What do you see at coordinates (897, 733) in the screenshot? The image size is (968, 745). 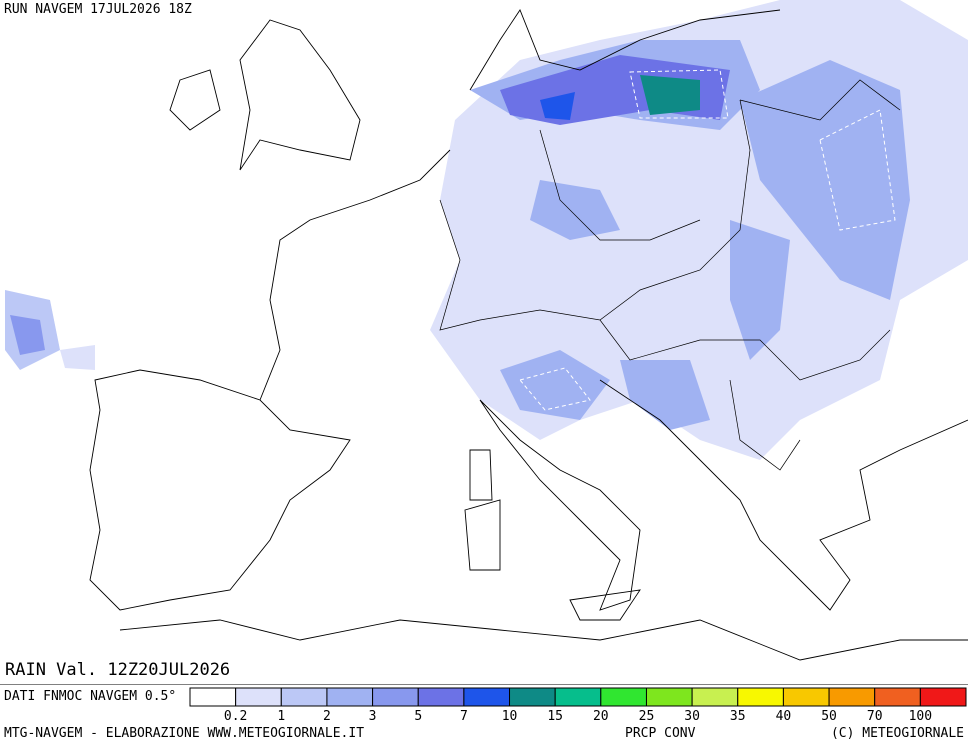 I see `footer-right: (C) METEOGIORNALE` at bounding box center [897, 733].